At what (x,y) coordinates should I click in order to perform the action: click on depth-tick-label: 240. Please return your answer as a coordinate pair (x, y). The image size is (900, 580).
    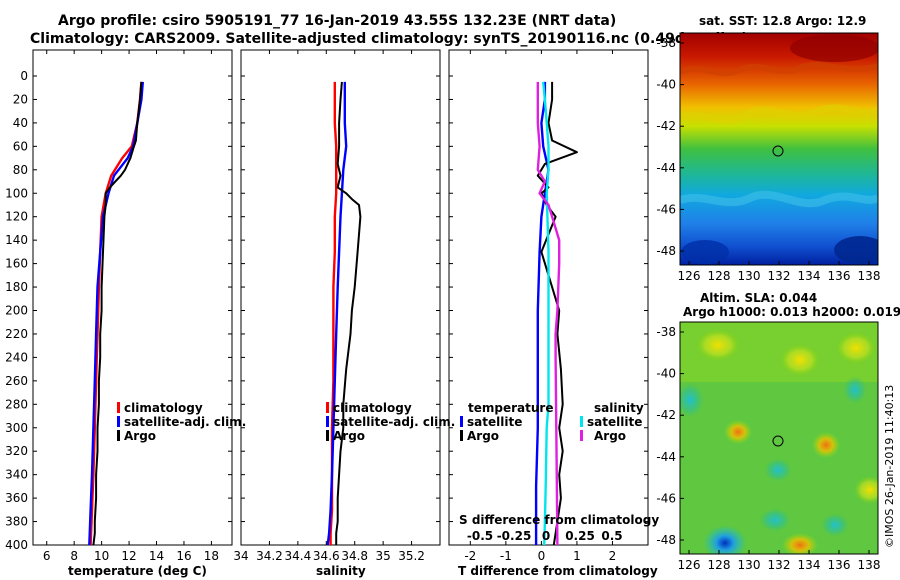
    Looking at the image, I should click on (16, 357).